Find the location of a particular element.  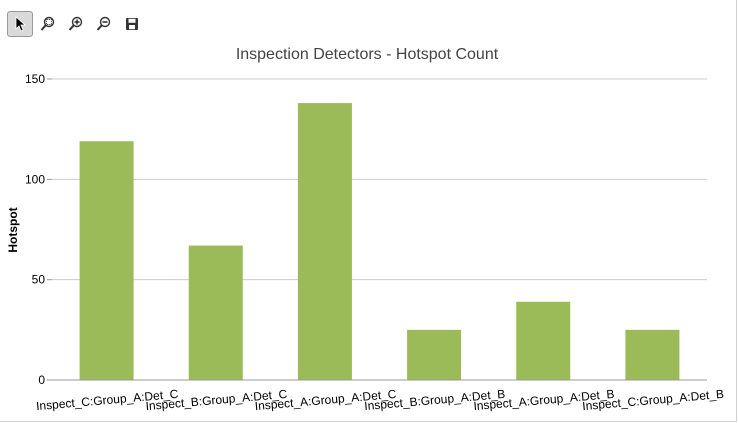

zoom-in-icon is located at coordinates (75, 23).